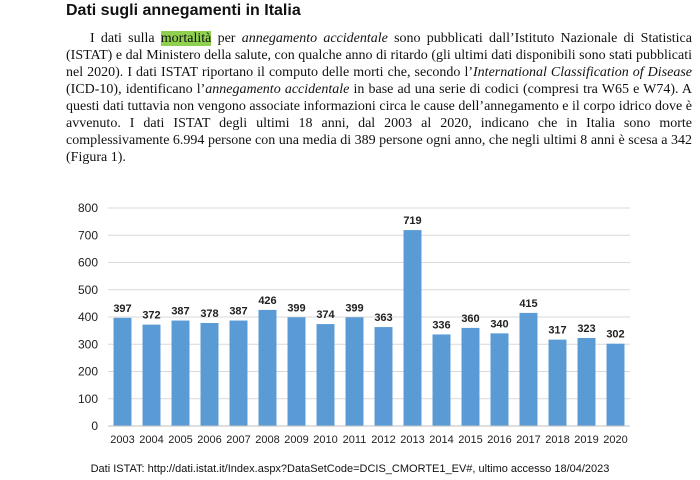 The image size is (700, 480). Describe the element at coordinates (125, 38) in the screenshot. I see `text-run: I dati sulla` at that location.